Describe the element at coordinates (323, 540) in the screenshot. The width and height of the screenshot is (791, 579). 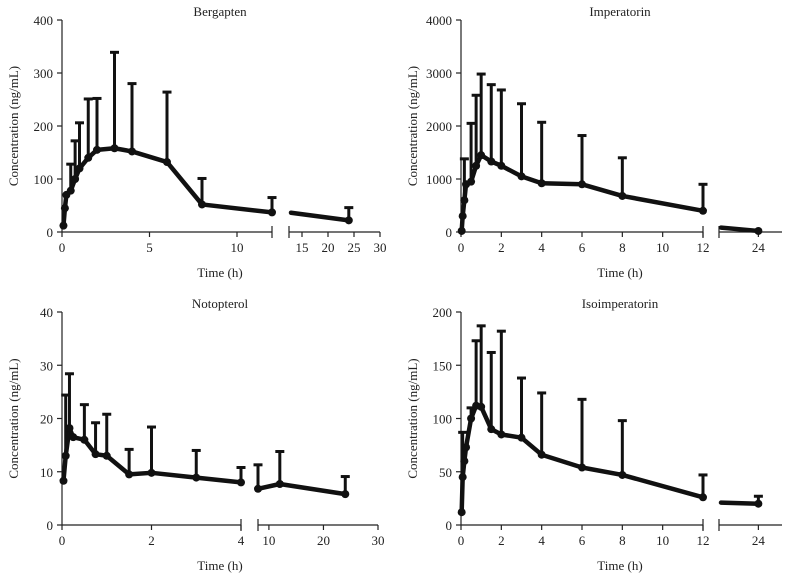
I see `x-tick-label: 20` at that location.